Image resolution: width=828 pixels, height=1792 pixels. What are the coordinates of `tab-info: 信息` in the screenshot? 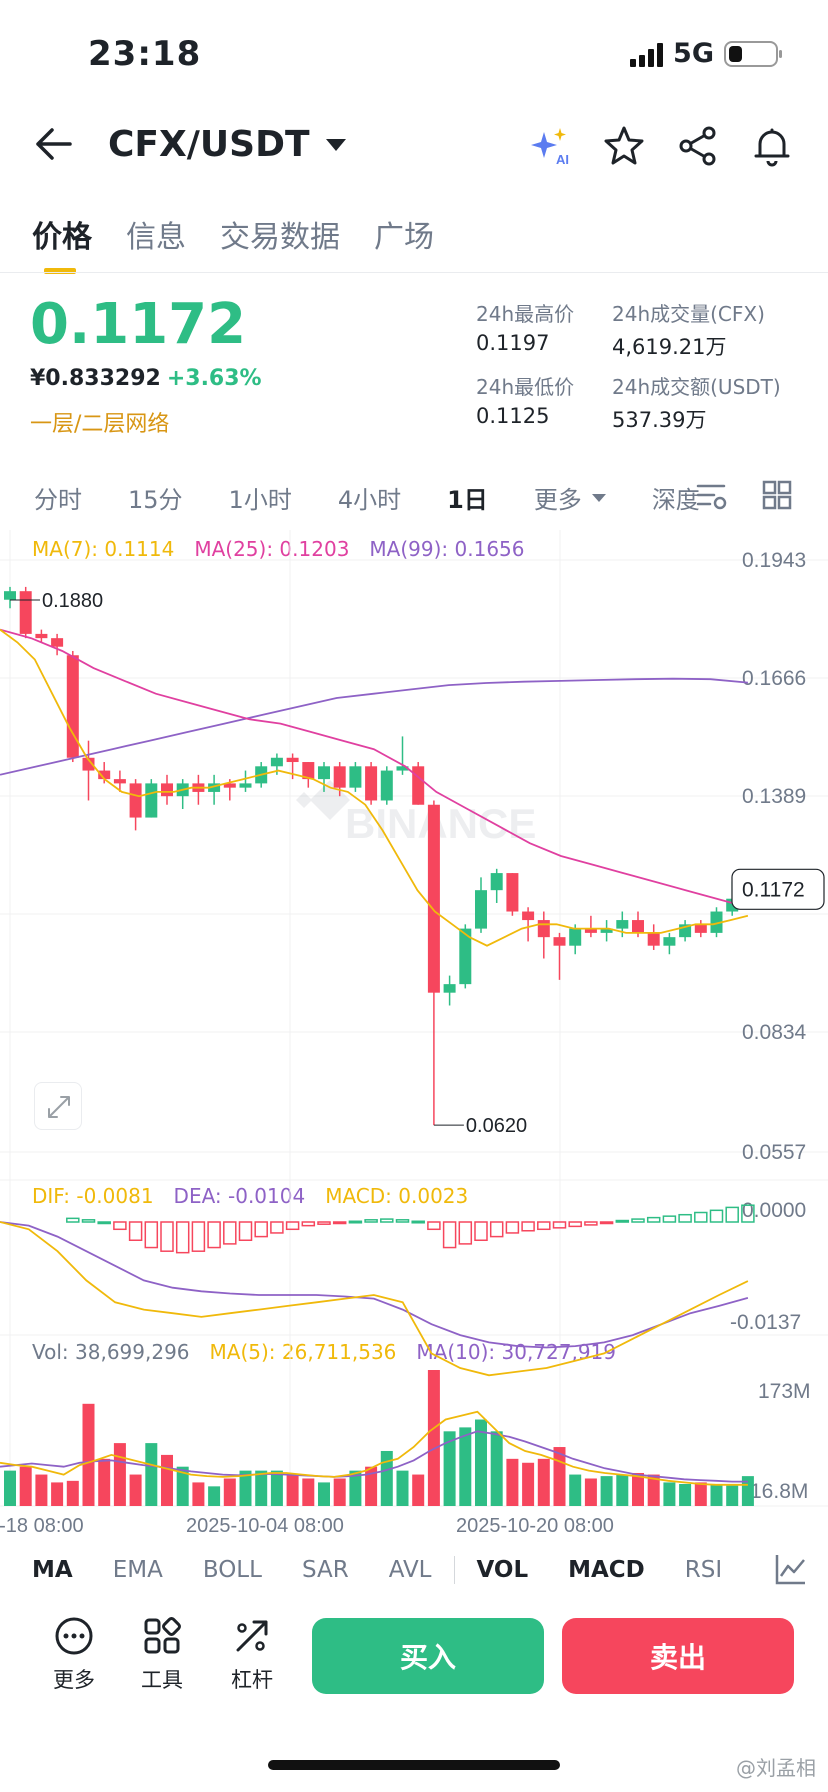 It's located at (156, 237).